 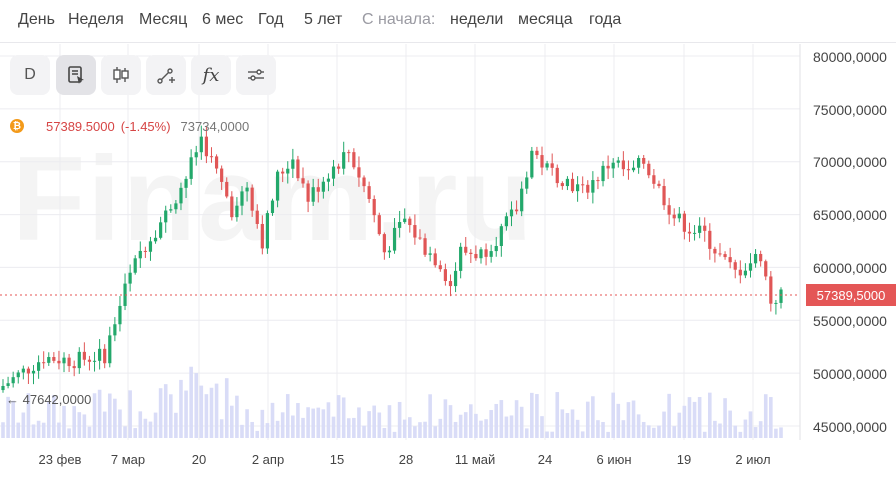 What do you see at coordinates (337, 459) in the screenshot?
I see `x-tick-label: 15` at bounding box center [337, 459].